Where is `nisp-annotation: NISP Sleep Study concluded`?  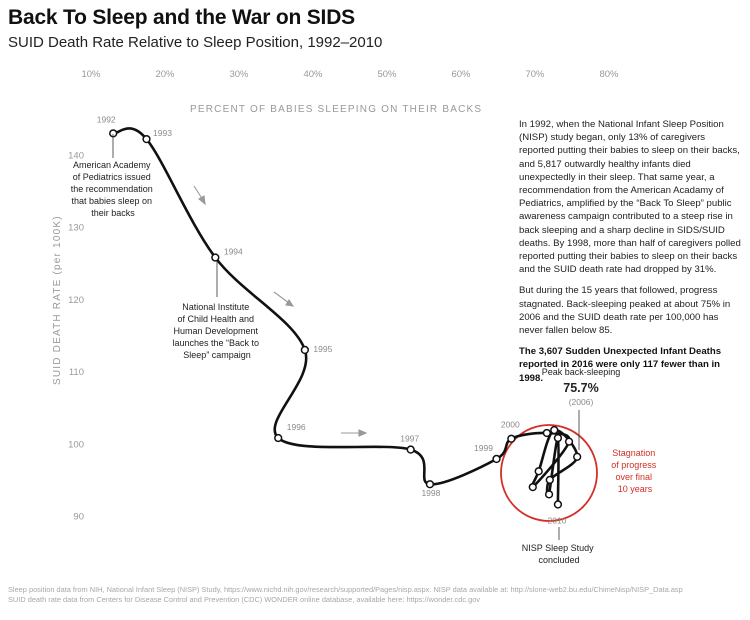 nisp-annotation: NISP Sleep Study concluded is located at coordinates (559, 554).